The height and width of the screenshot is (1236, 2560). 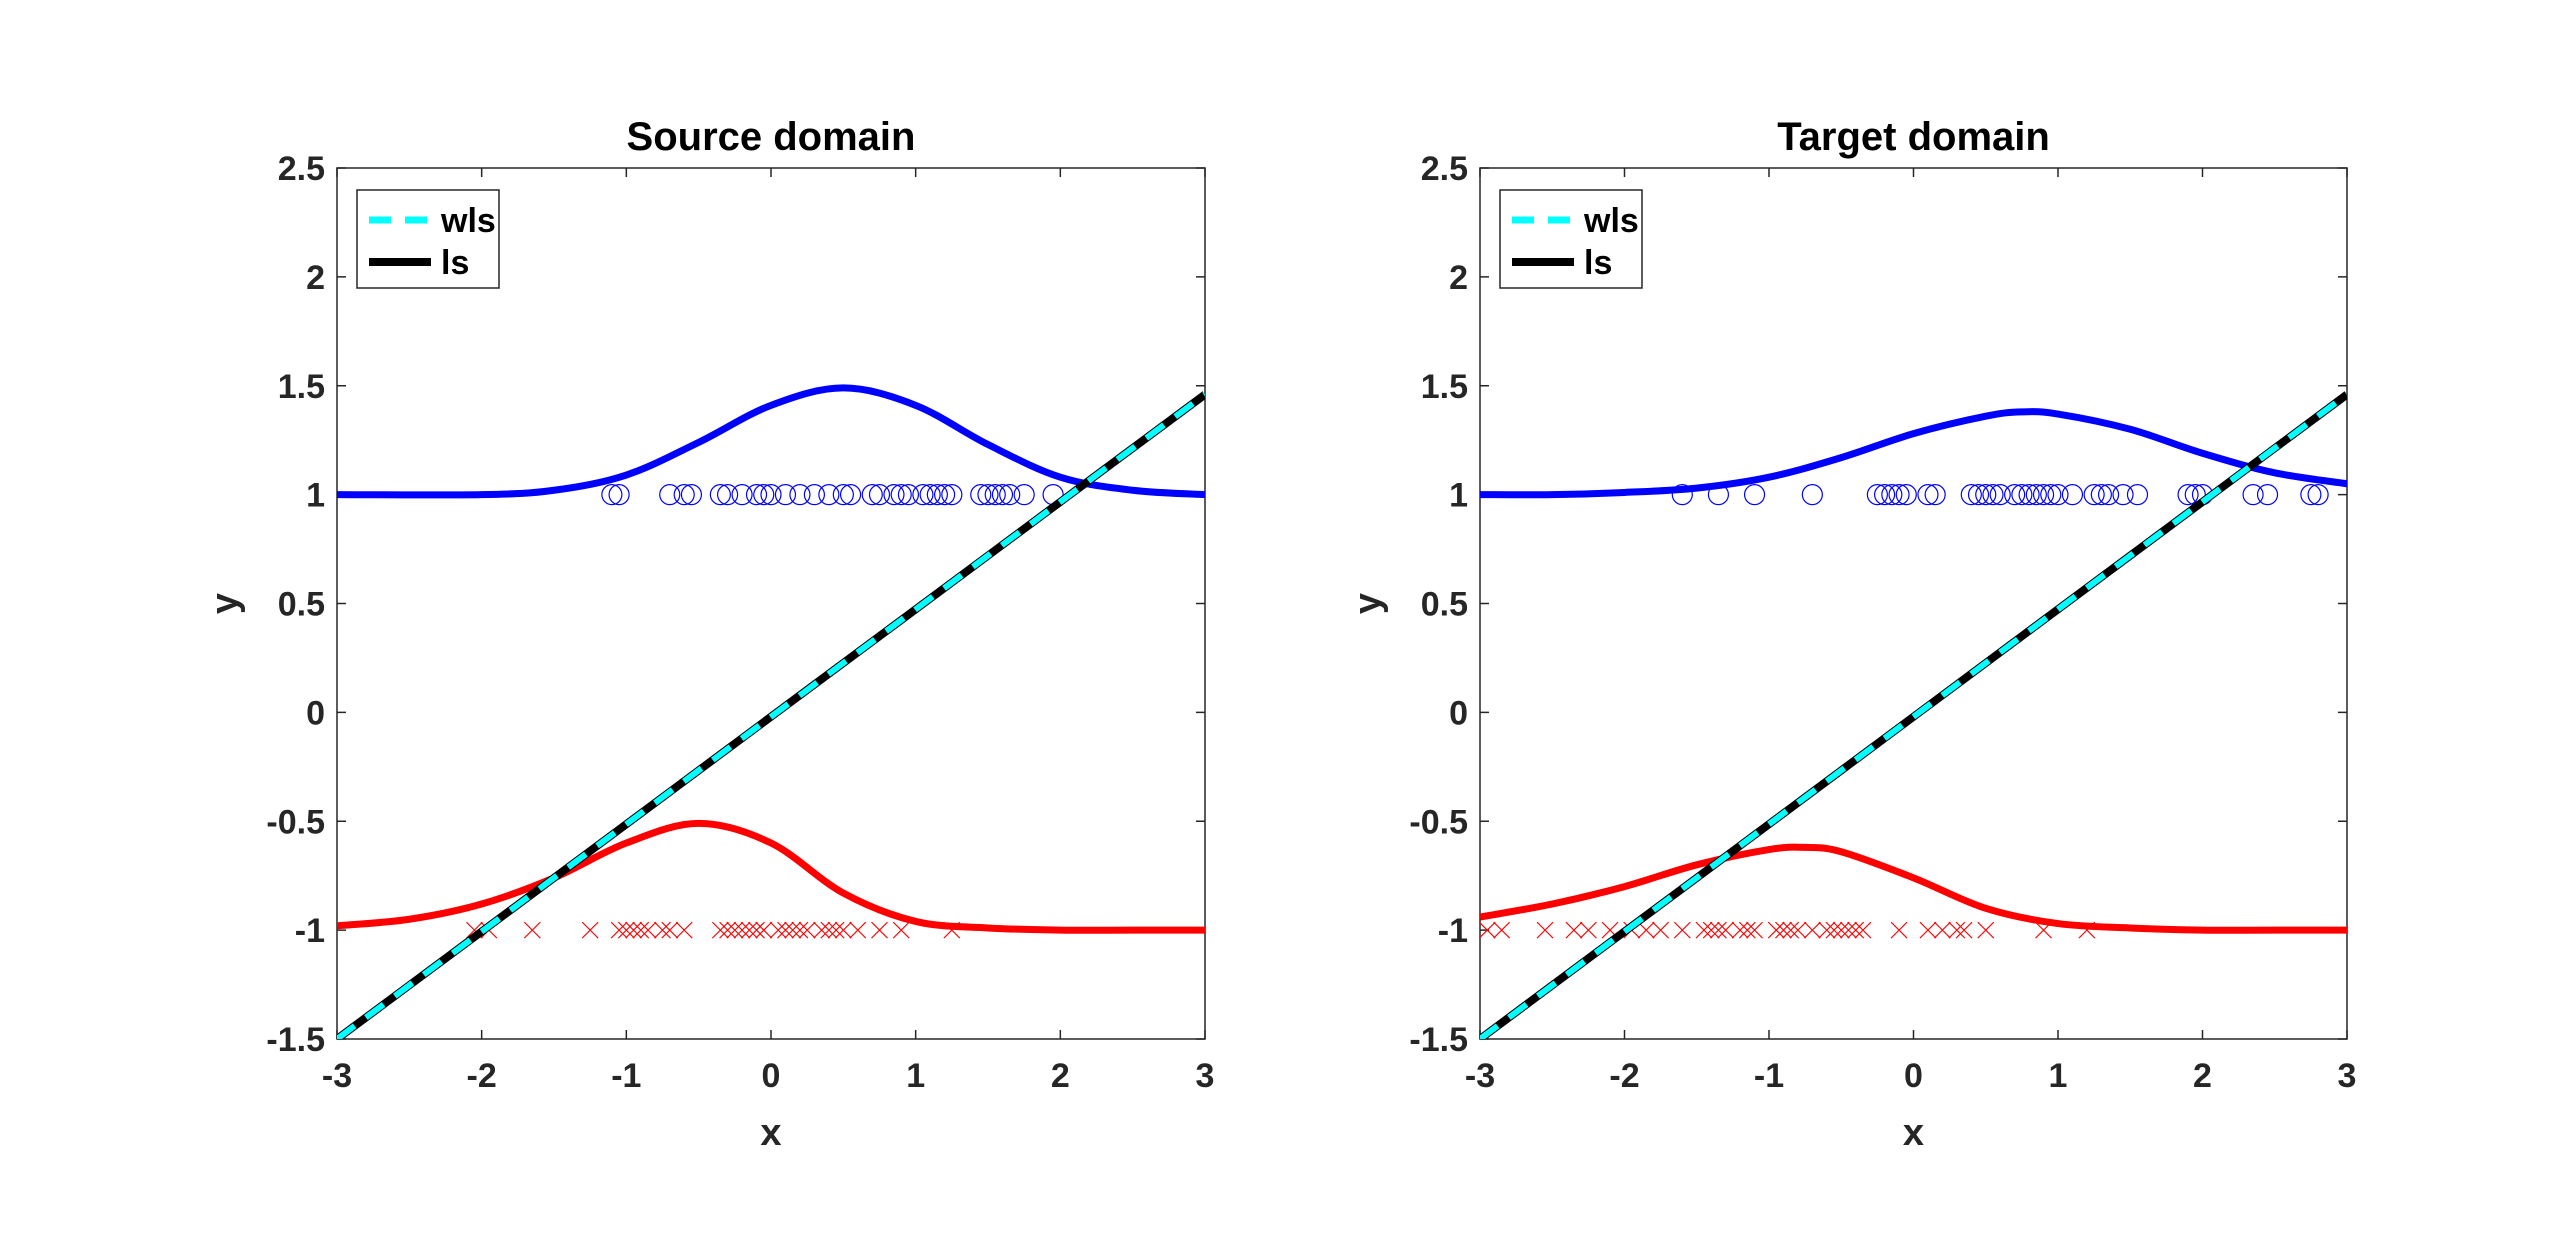 What do you see at coordinates (428, 239) in the screenshot?
I see `legend: wls ls` at bounding box center [428, 239].